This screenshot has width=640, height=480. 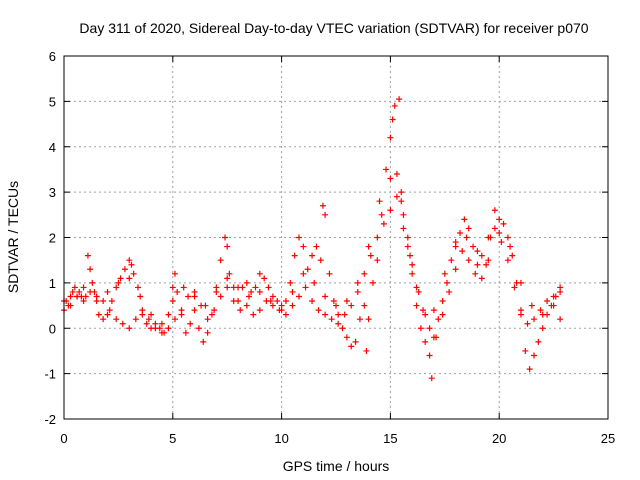 I want to click on y-axis-title: SDTVAR / TECUs, so click(x=13, y=237).